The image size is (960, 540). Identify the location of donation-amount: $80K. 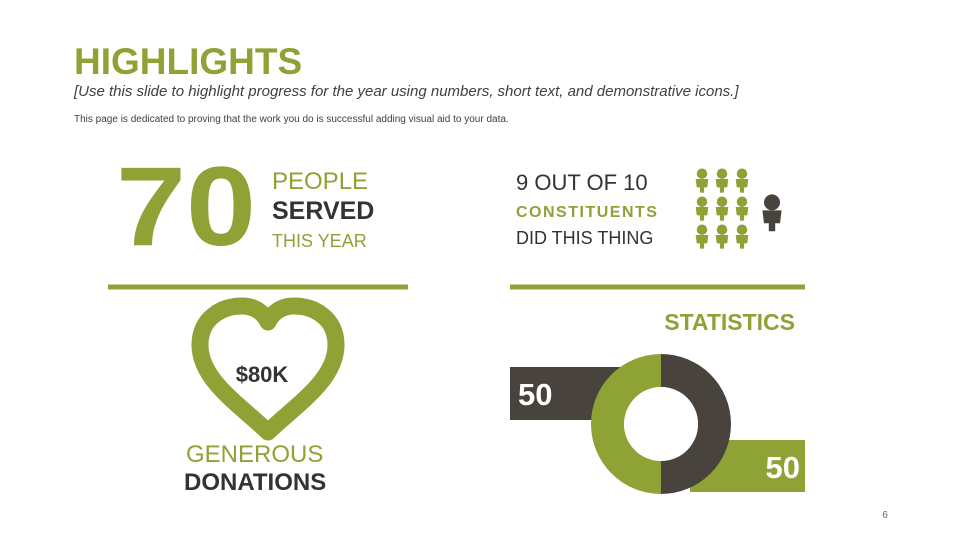
(262, 374).